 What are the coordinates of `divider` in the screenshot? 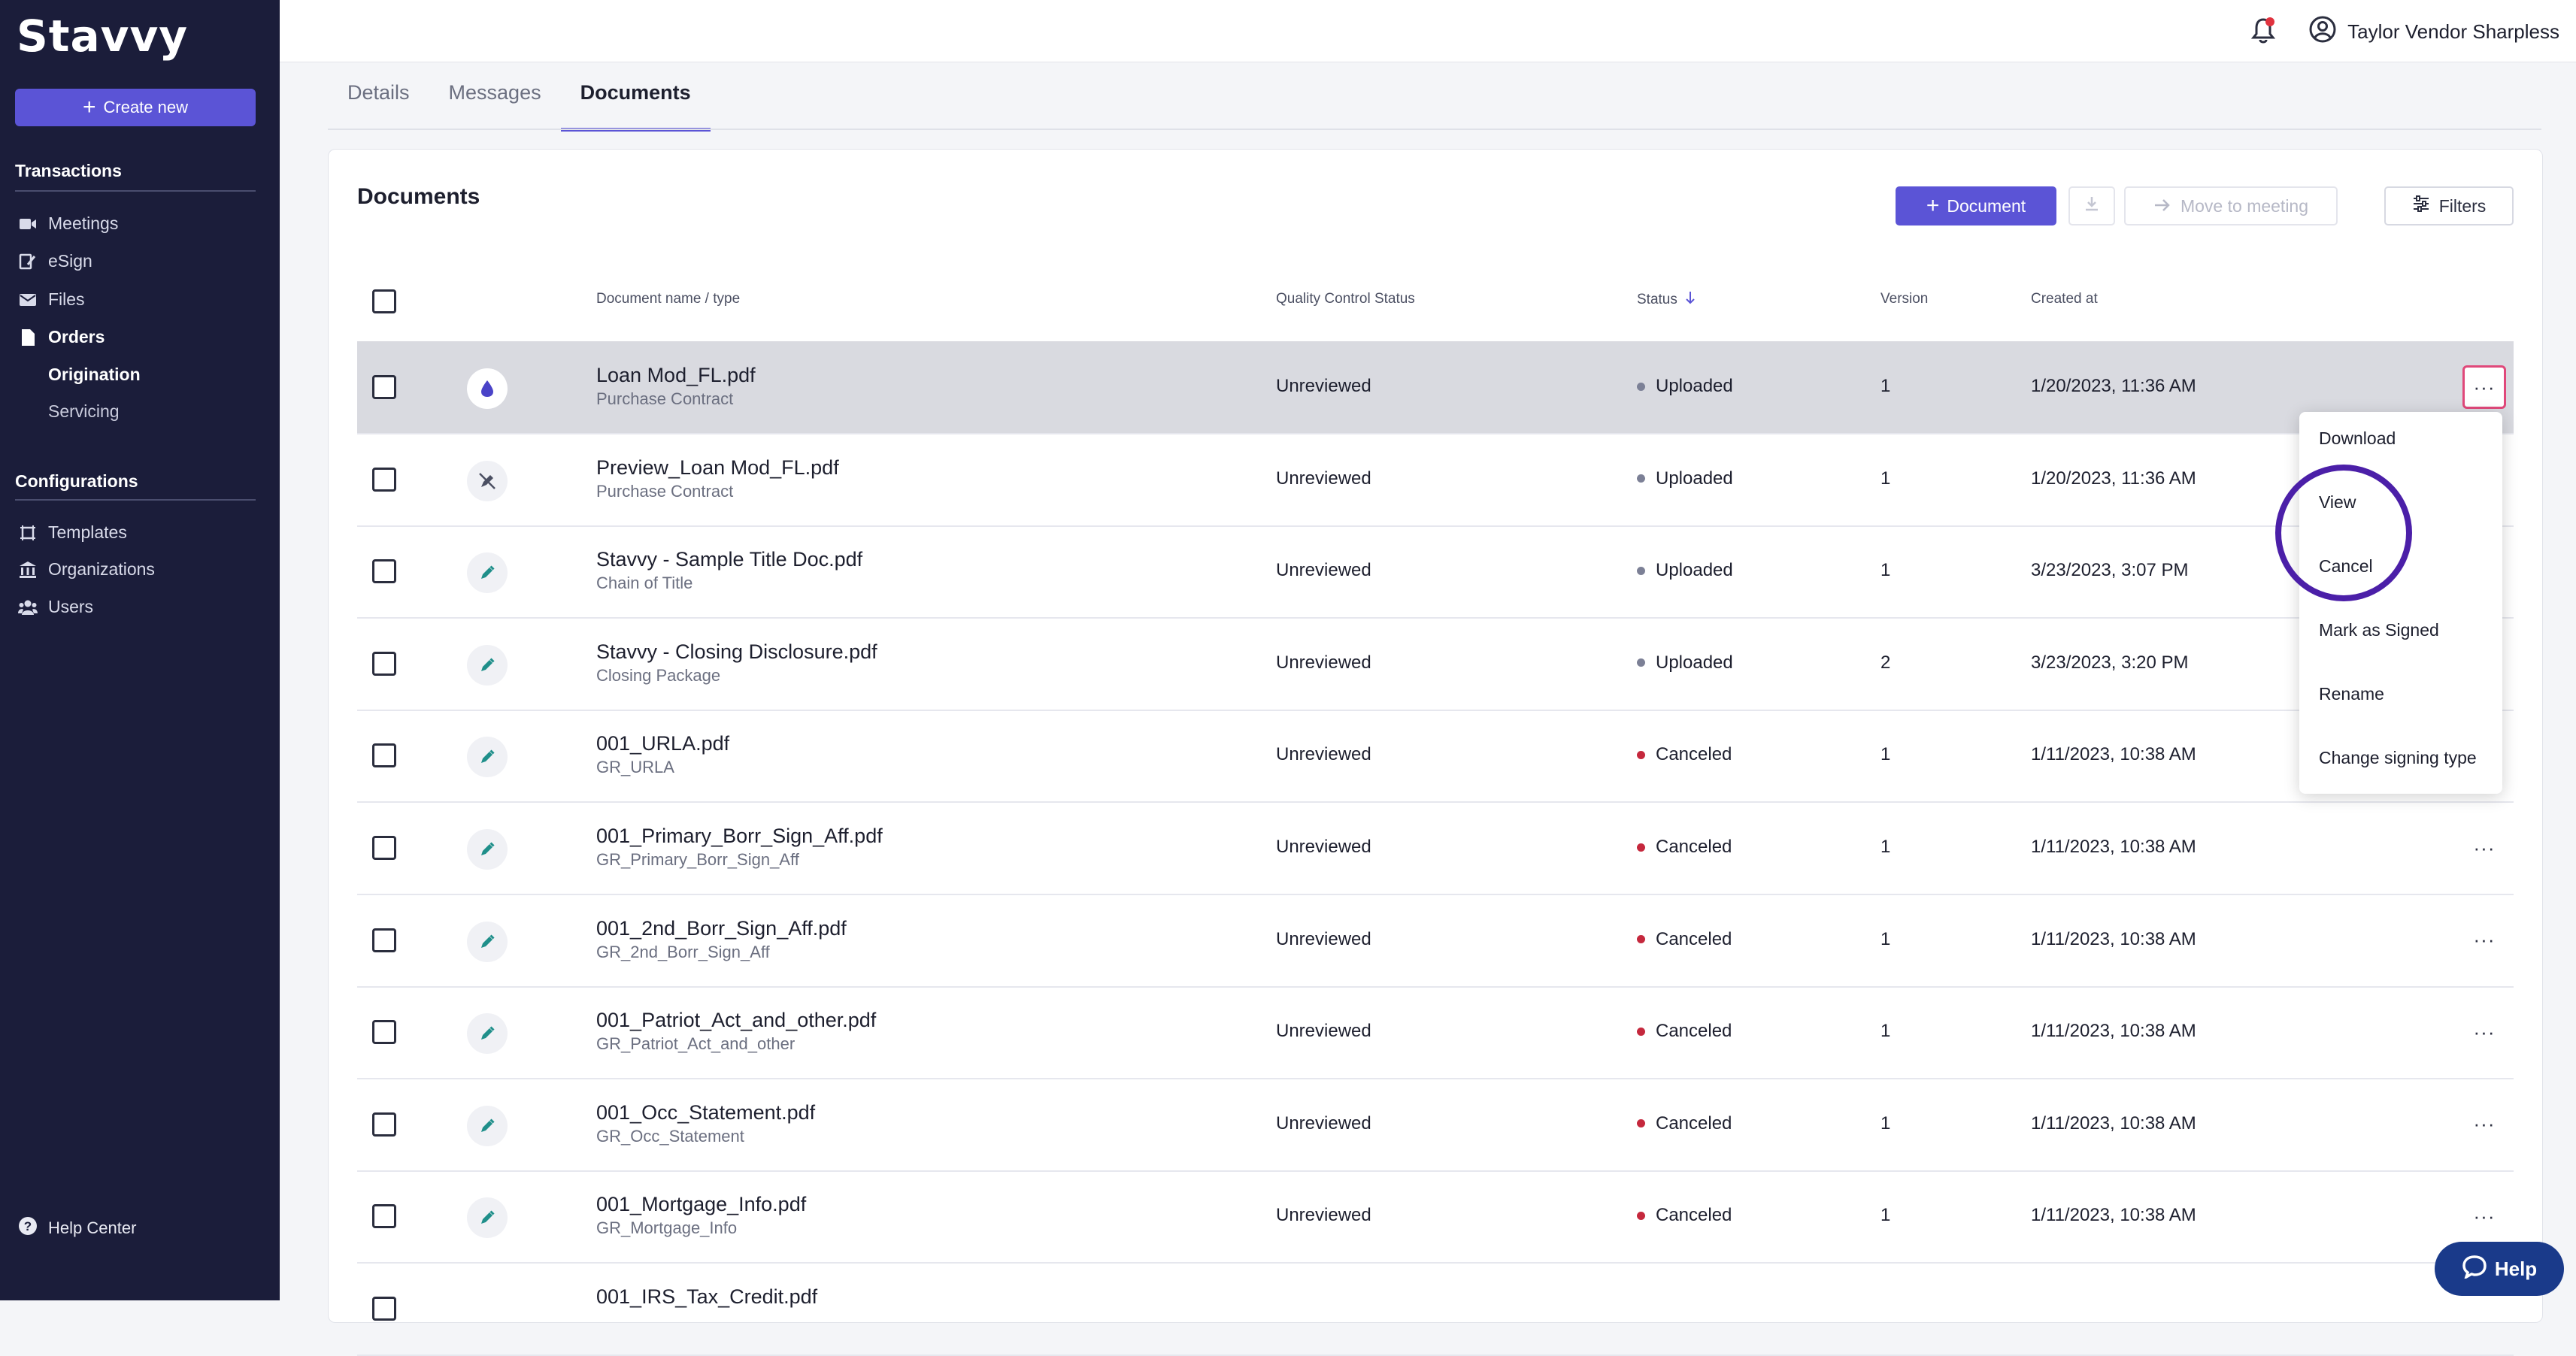 It's located at (135, 191).